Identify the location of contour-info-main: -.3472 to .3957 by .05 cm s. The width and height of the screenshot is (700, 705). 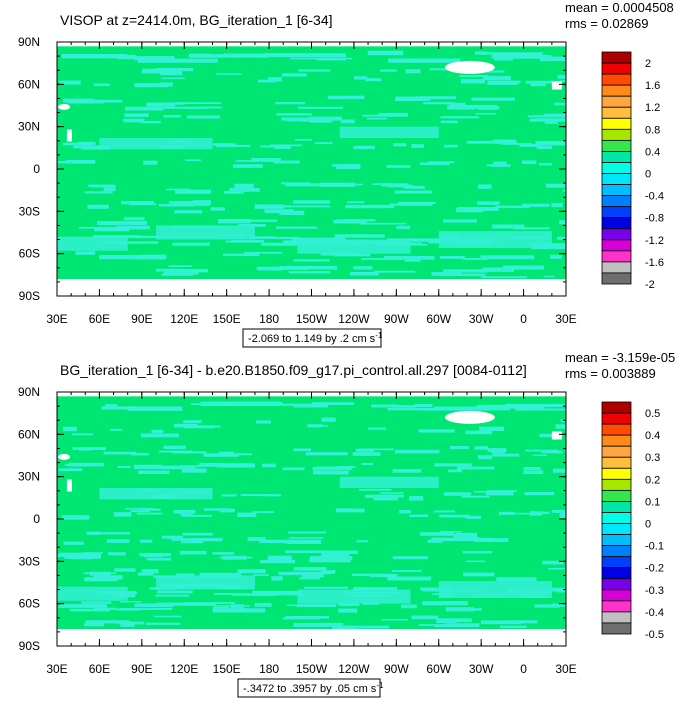
(310, 689).